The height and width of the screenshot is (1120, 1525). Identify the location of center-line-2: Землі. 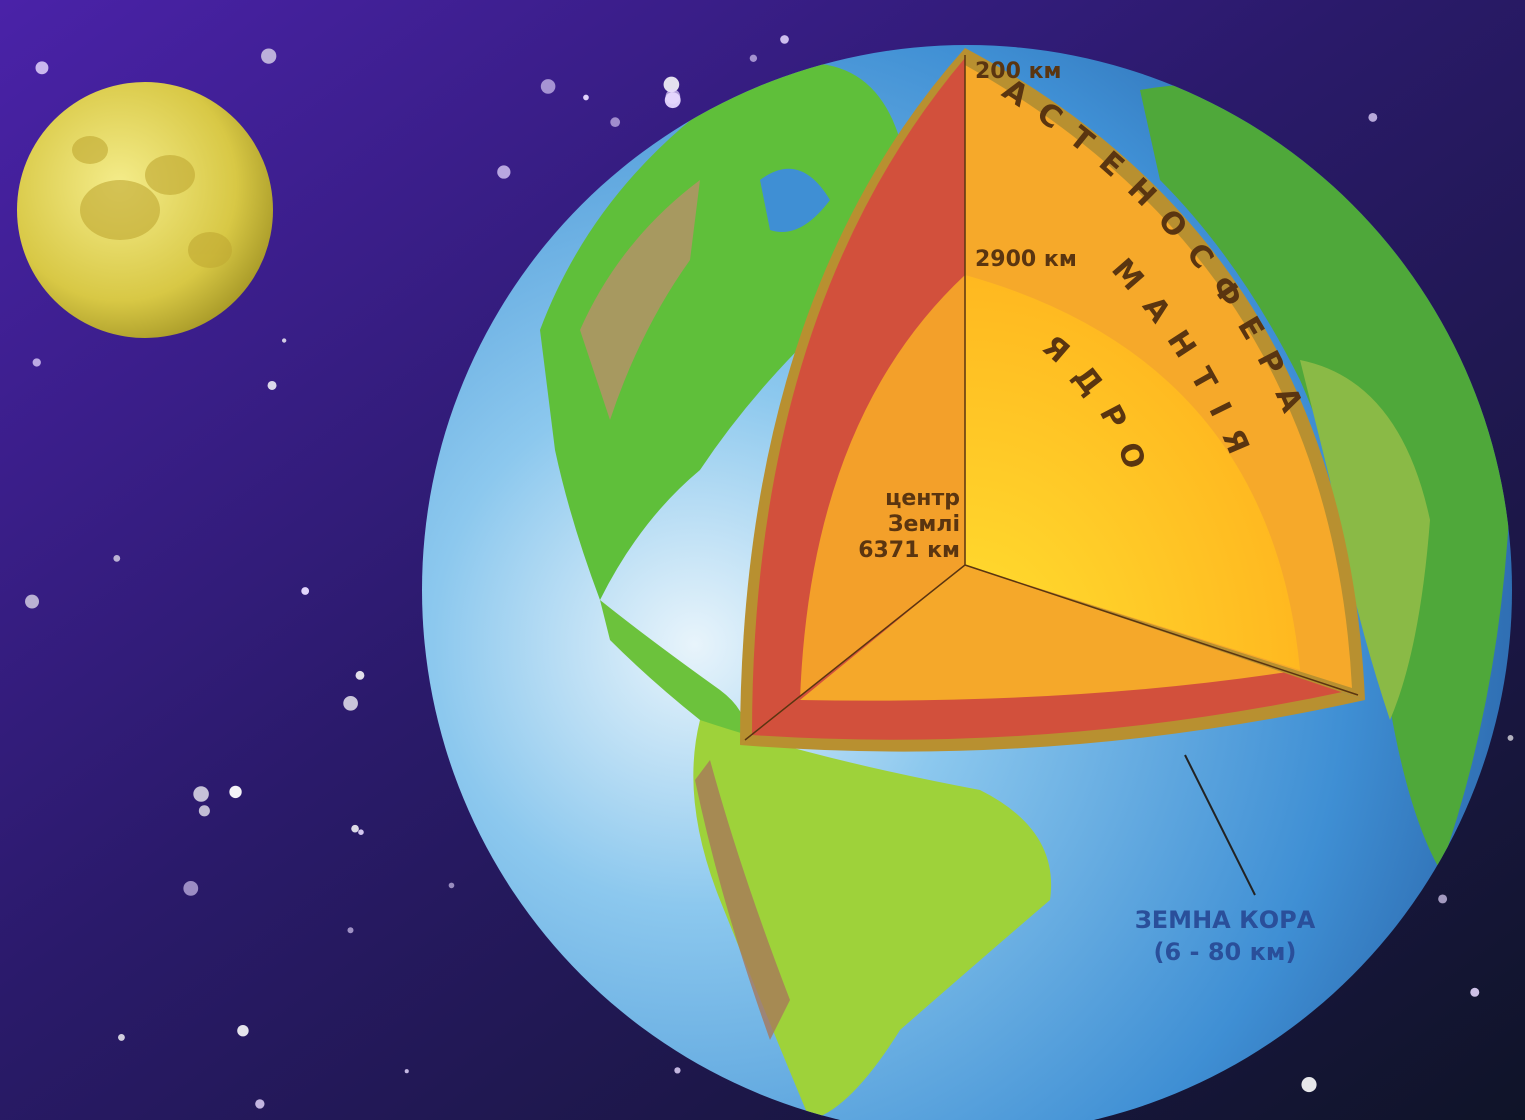
(924, 524).